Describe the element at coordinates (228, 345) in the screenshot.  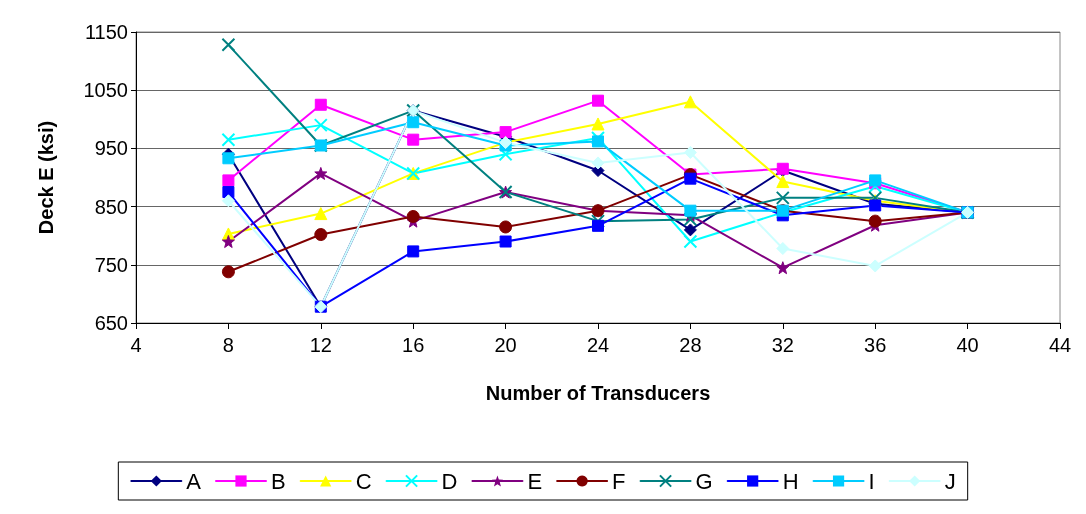
I see `x-tick-label: 8` at that location.